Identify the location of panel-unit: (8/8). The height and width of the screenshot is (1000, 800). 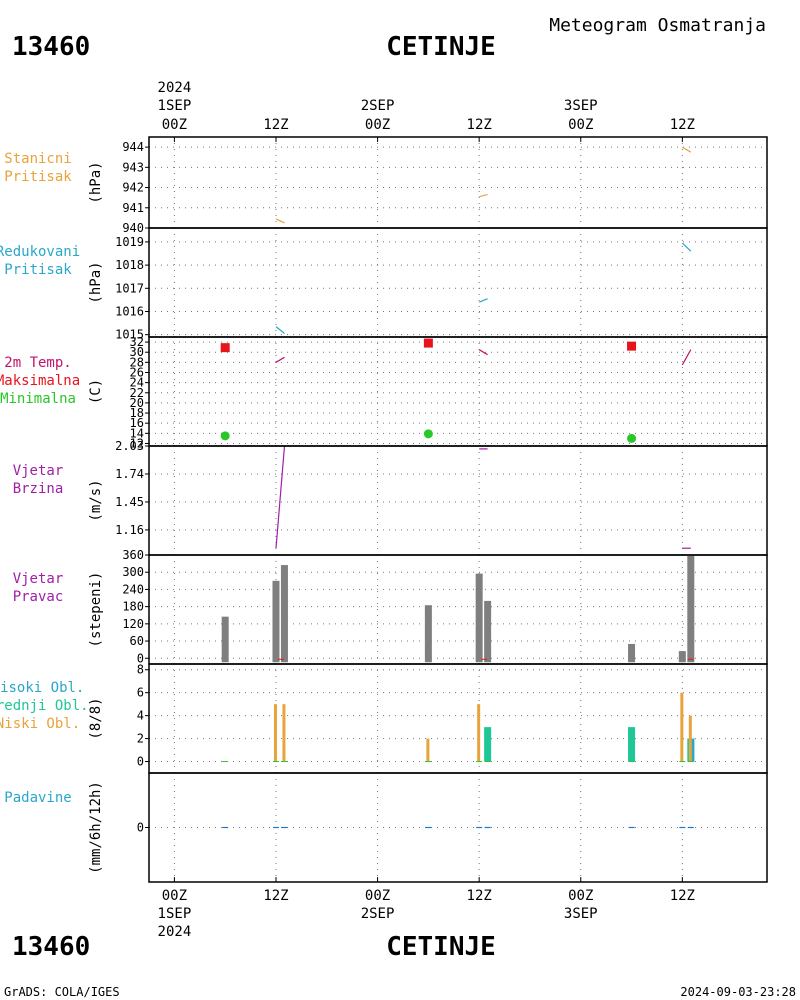
(96, 718).